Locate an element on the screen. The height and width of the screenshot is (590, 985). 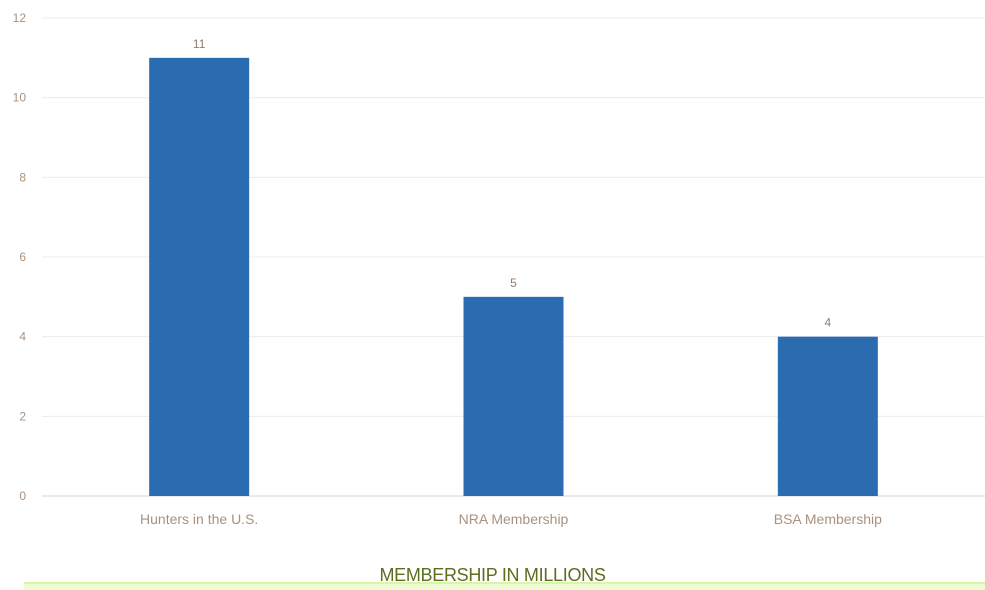
category-label-1: NRA Membership is located at coordinates (514, 519).